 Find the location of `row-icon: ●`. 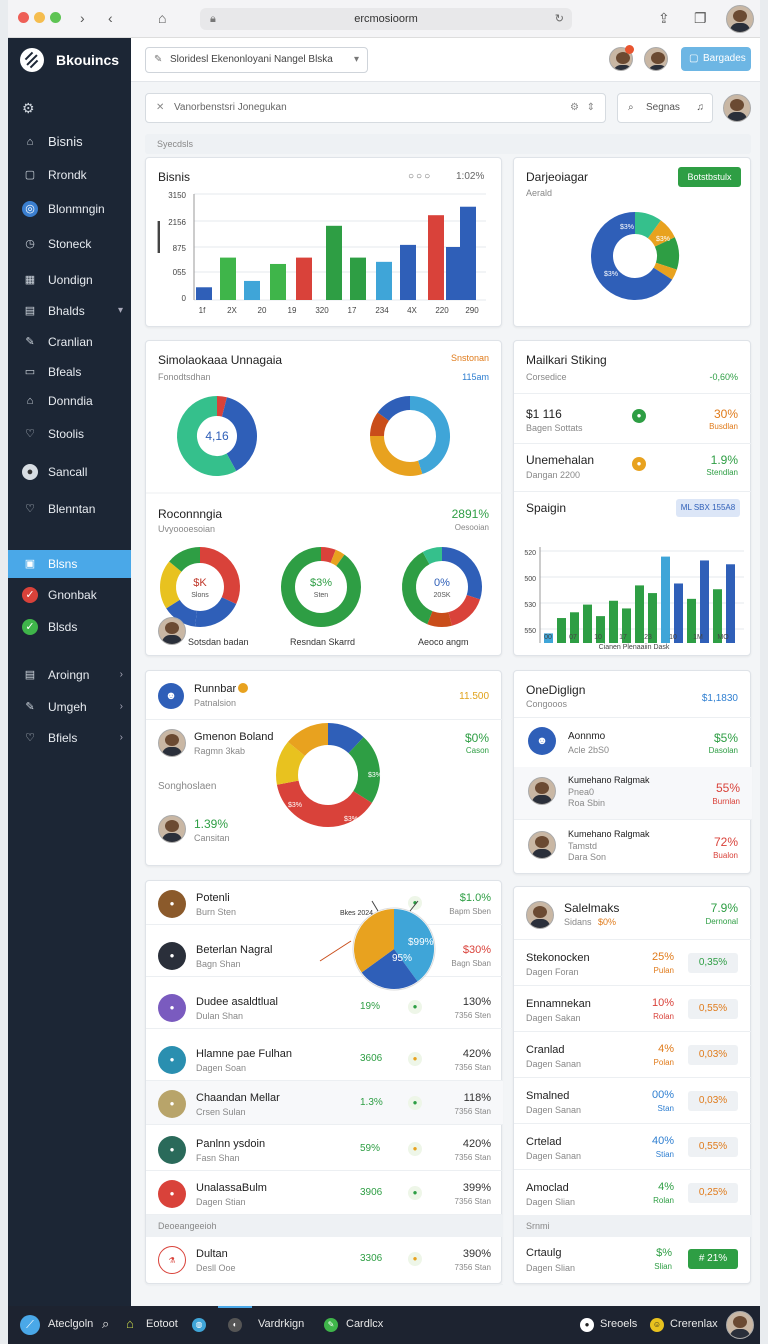

row-icon: ● is located at coordinates (172, 956).